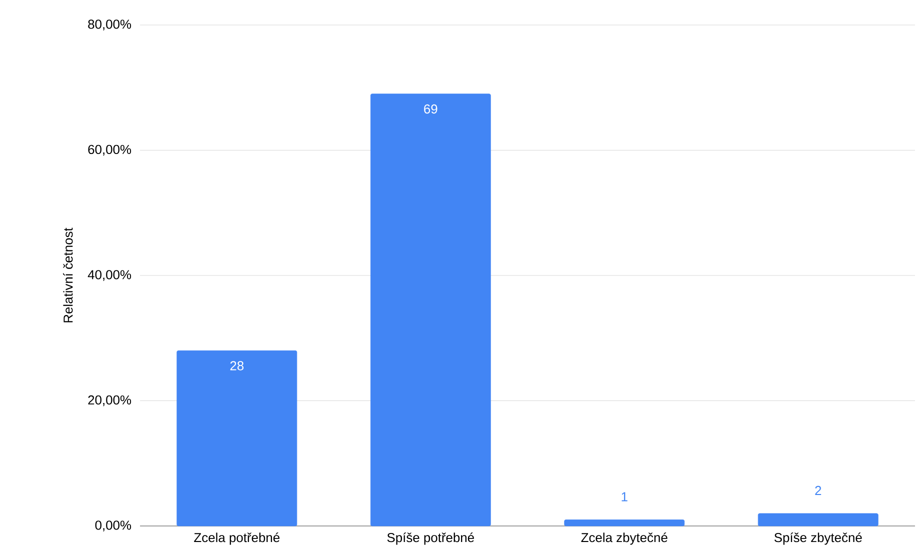  I want to click on data-label: 28, so click(237, 365).